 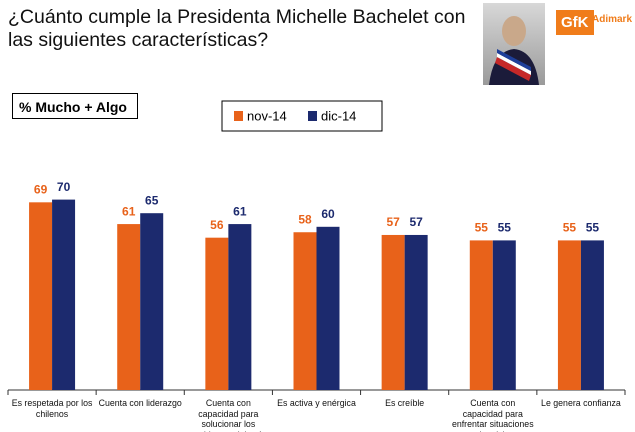 What do you see at coordinates (152, 200) in the screenshot?
I see `value-label: 65` at bounding box center [152, 200].